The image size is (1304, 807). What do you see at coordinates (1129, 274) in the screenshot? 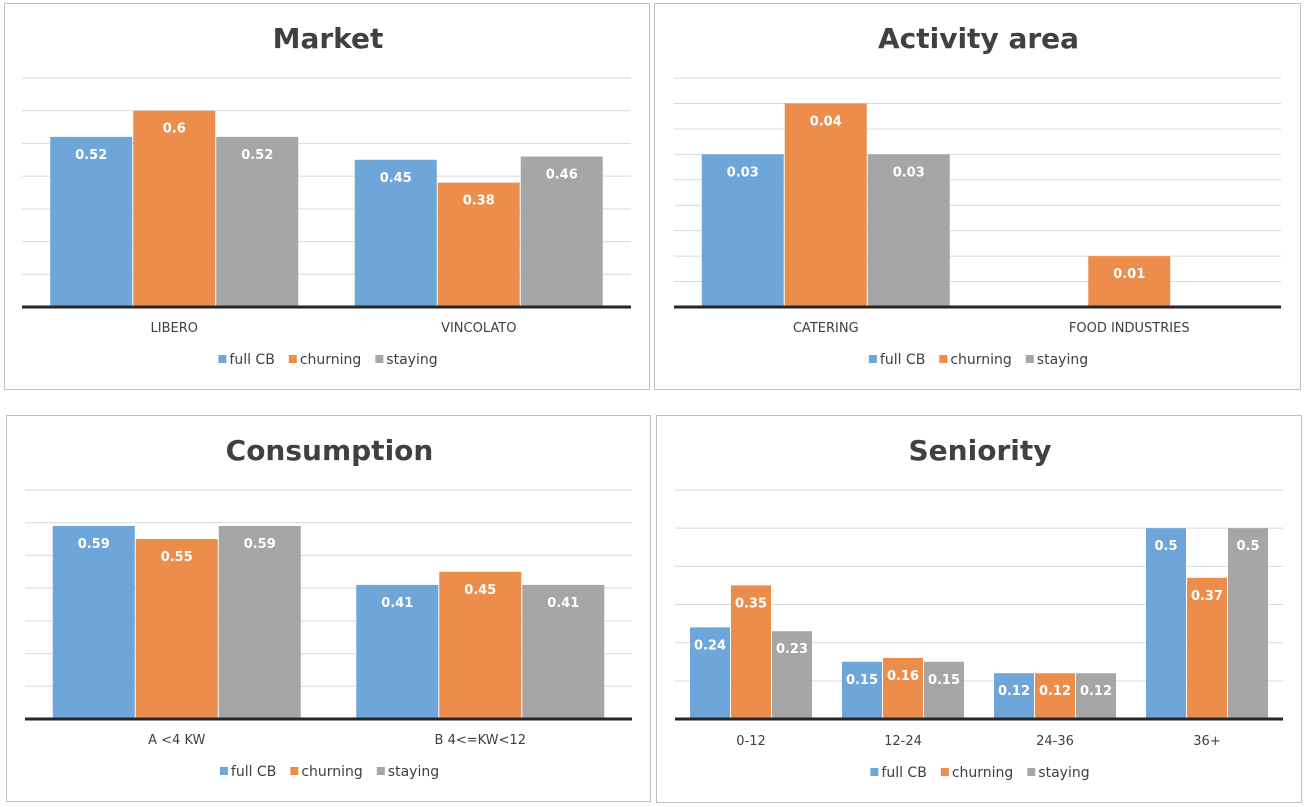
I see `data-label: 0.01` at bounding box center [1129, 274].